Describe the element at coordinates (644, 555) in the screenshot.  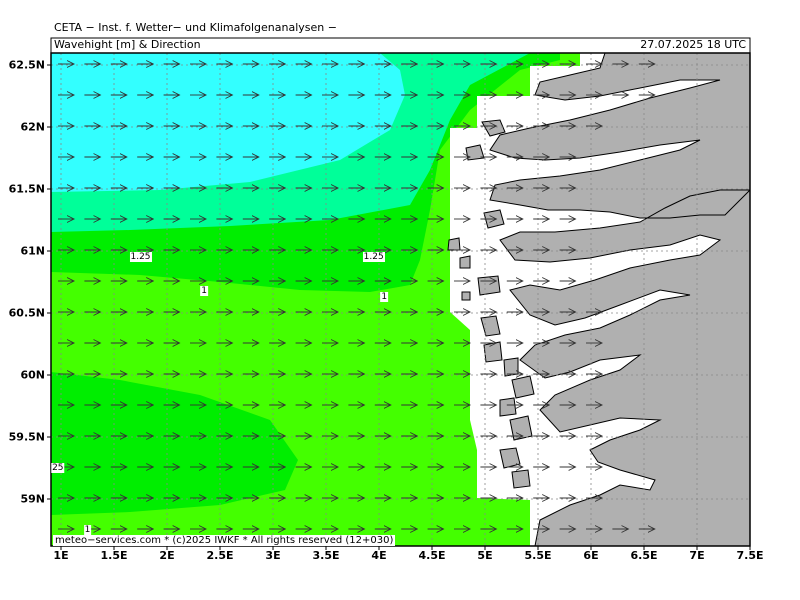
I see `x-tick-label: 6.5E` at that location.